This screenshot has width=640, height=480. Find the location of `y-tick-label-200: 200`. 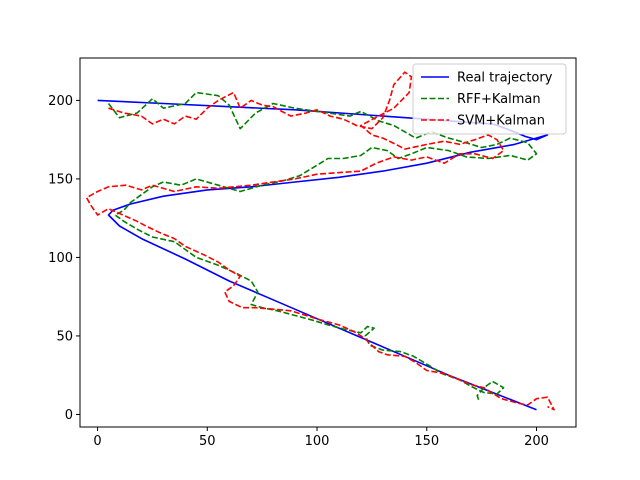

y-tick-label-200: 200 is located at coordinates (60, 101).